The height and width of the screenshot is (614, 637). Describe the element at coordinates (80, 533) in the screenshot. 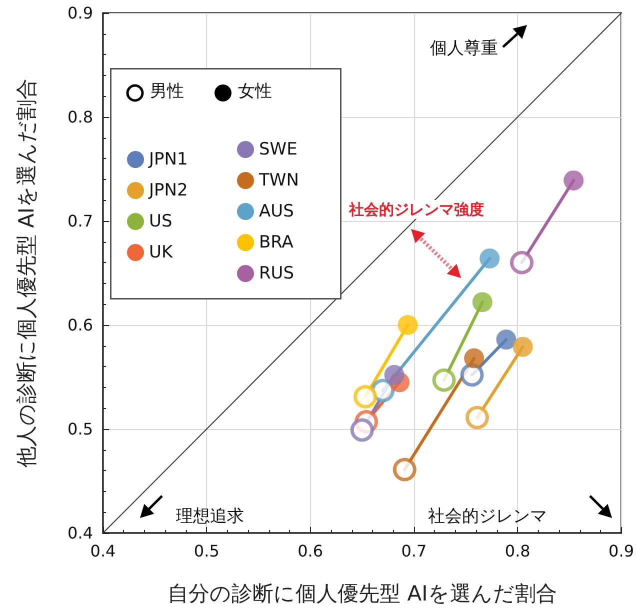

I see `y-tick-label: 0.4` at that location.